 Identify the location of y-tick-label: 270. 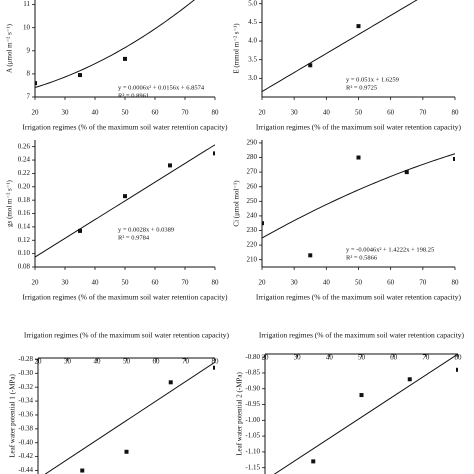
(252, 172).